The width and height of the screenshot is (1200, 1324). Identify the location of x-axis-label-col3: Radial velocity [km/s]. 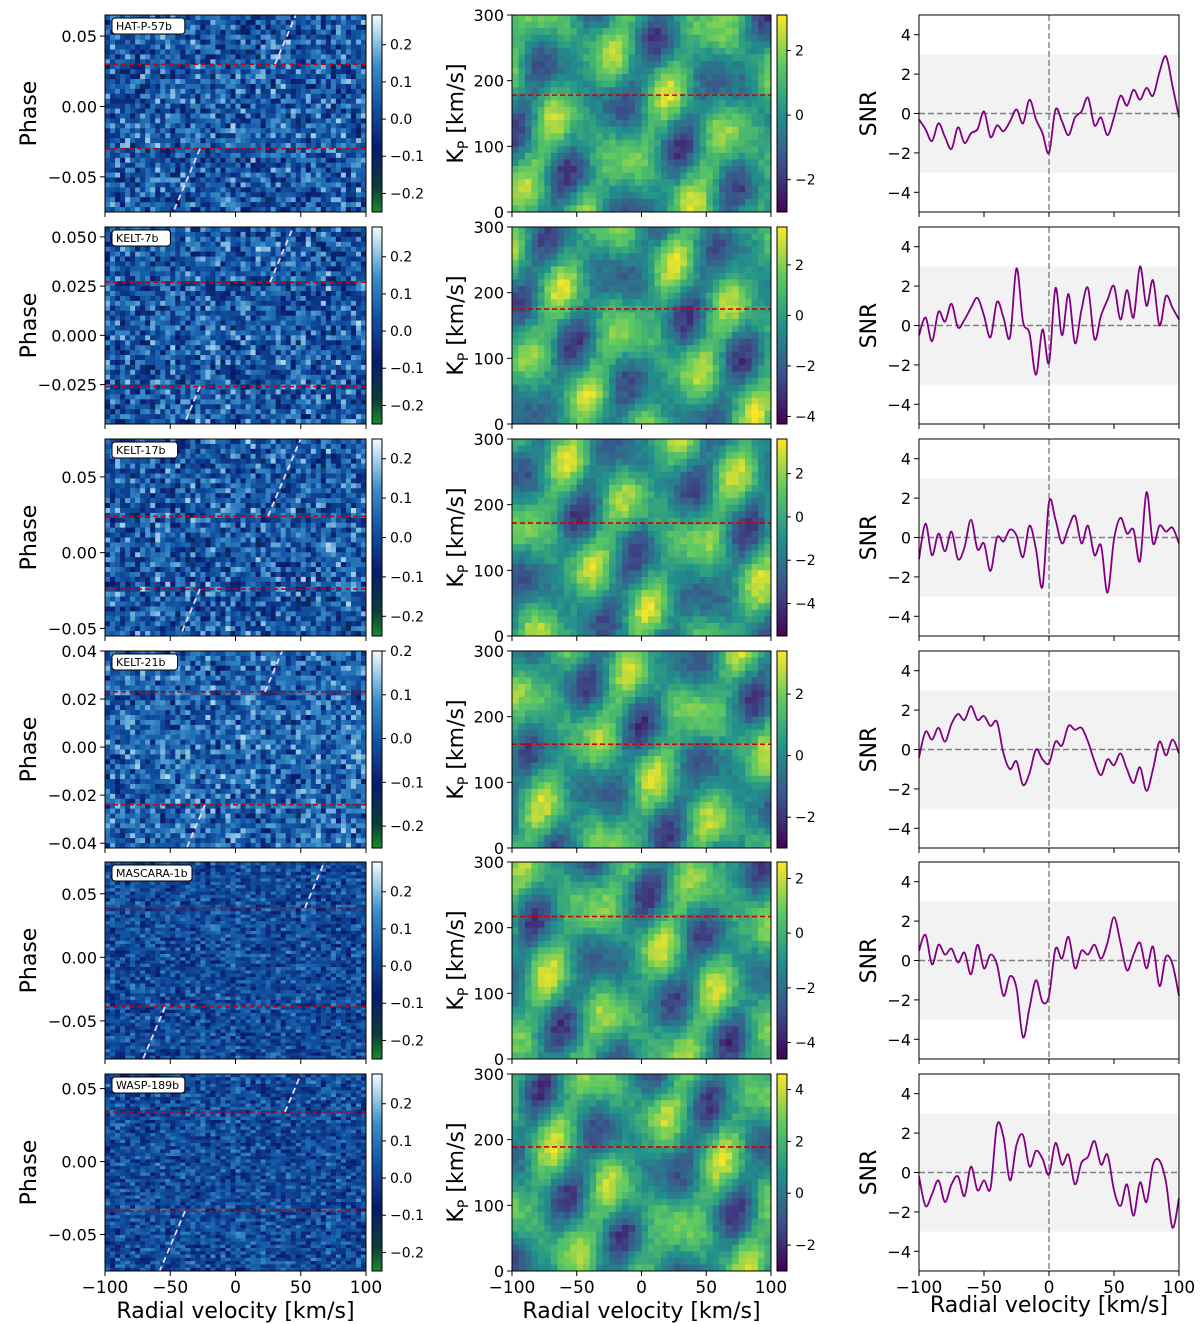
(1049, 1305).